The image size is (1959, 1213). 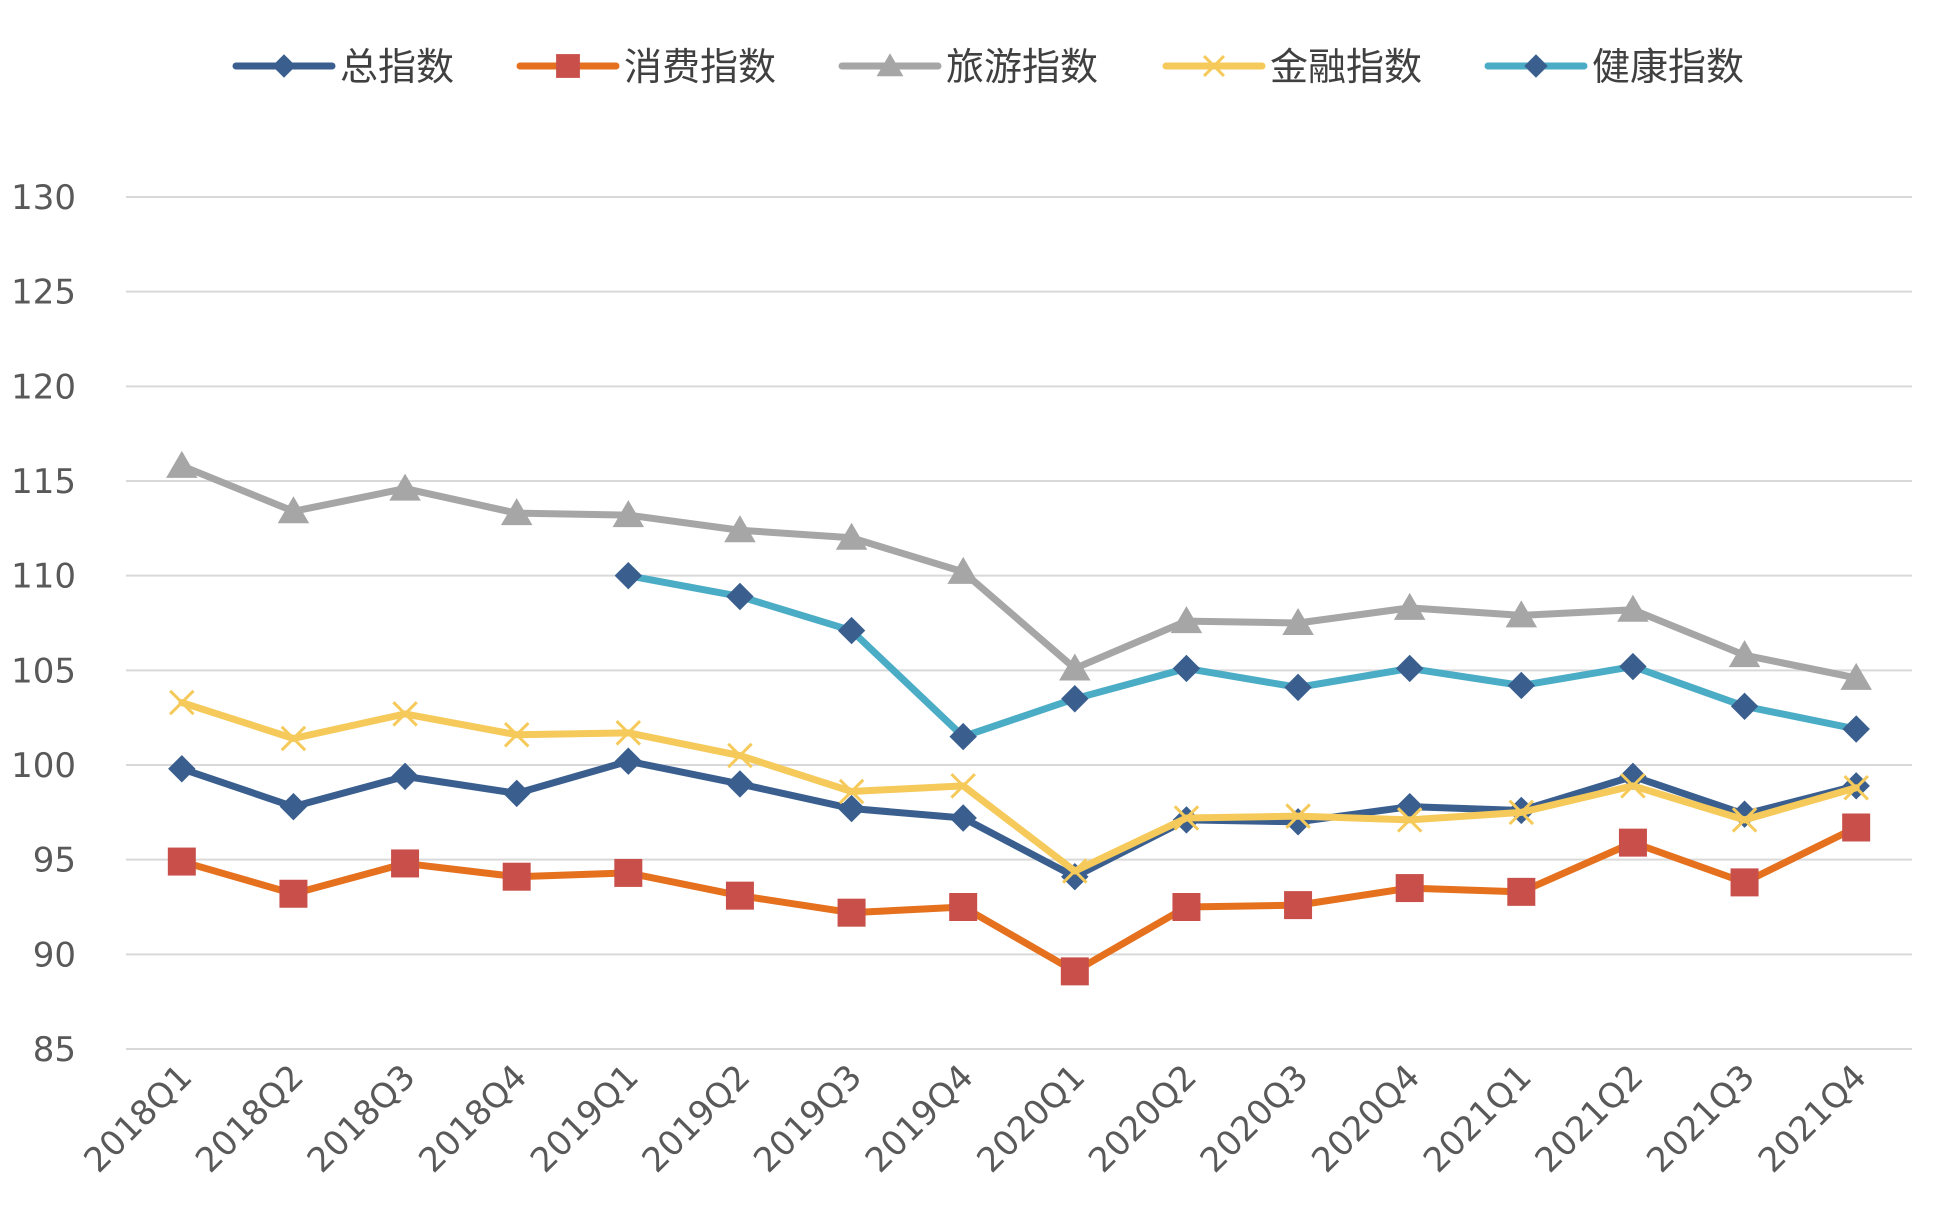 What do you see at coordinates (43, 482) in the screenshot?
I see `y-tick-label: 115` at bounding box center [43, 482].